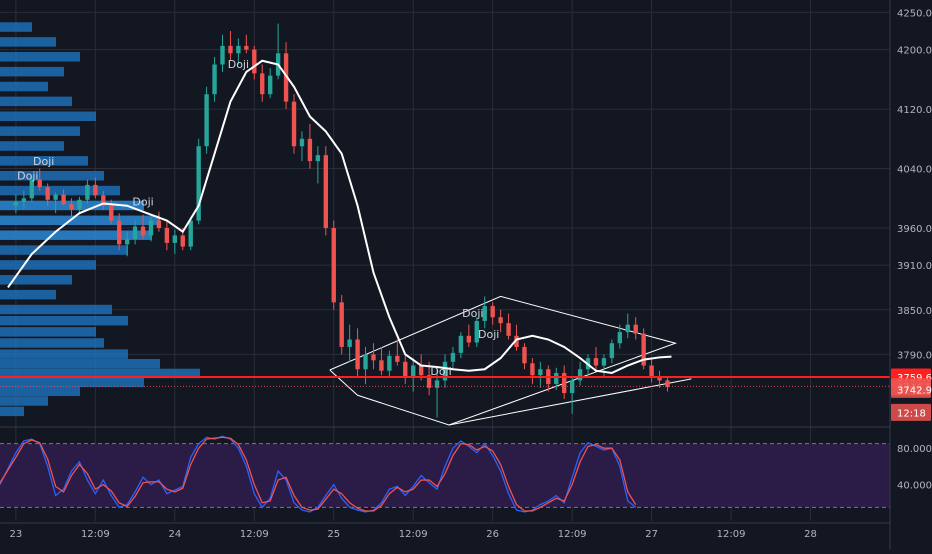 The image size is (932, 554). Describe the element at coordinates (911, 275) in the screenshot. I see `price-axis-background` at that location.